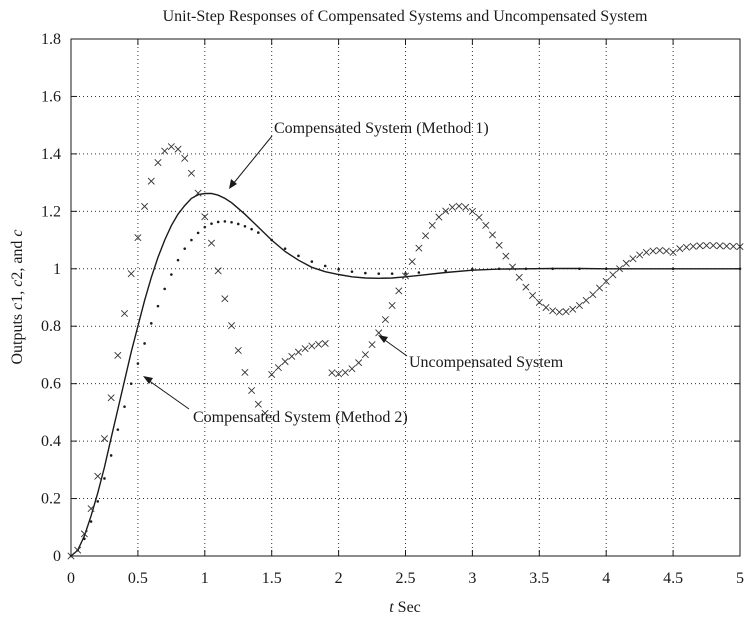 The width and height of the screenshot is (756, 618). I want to click on x-tick-label: 1, so click(205, 578).